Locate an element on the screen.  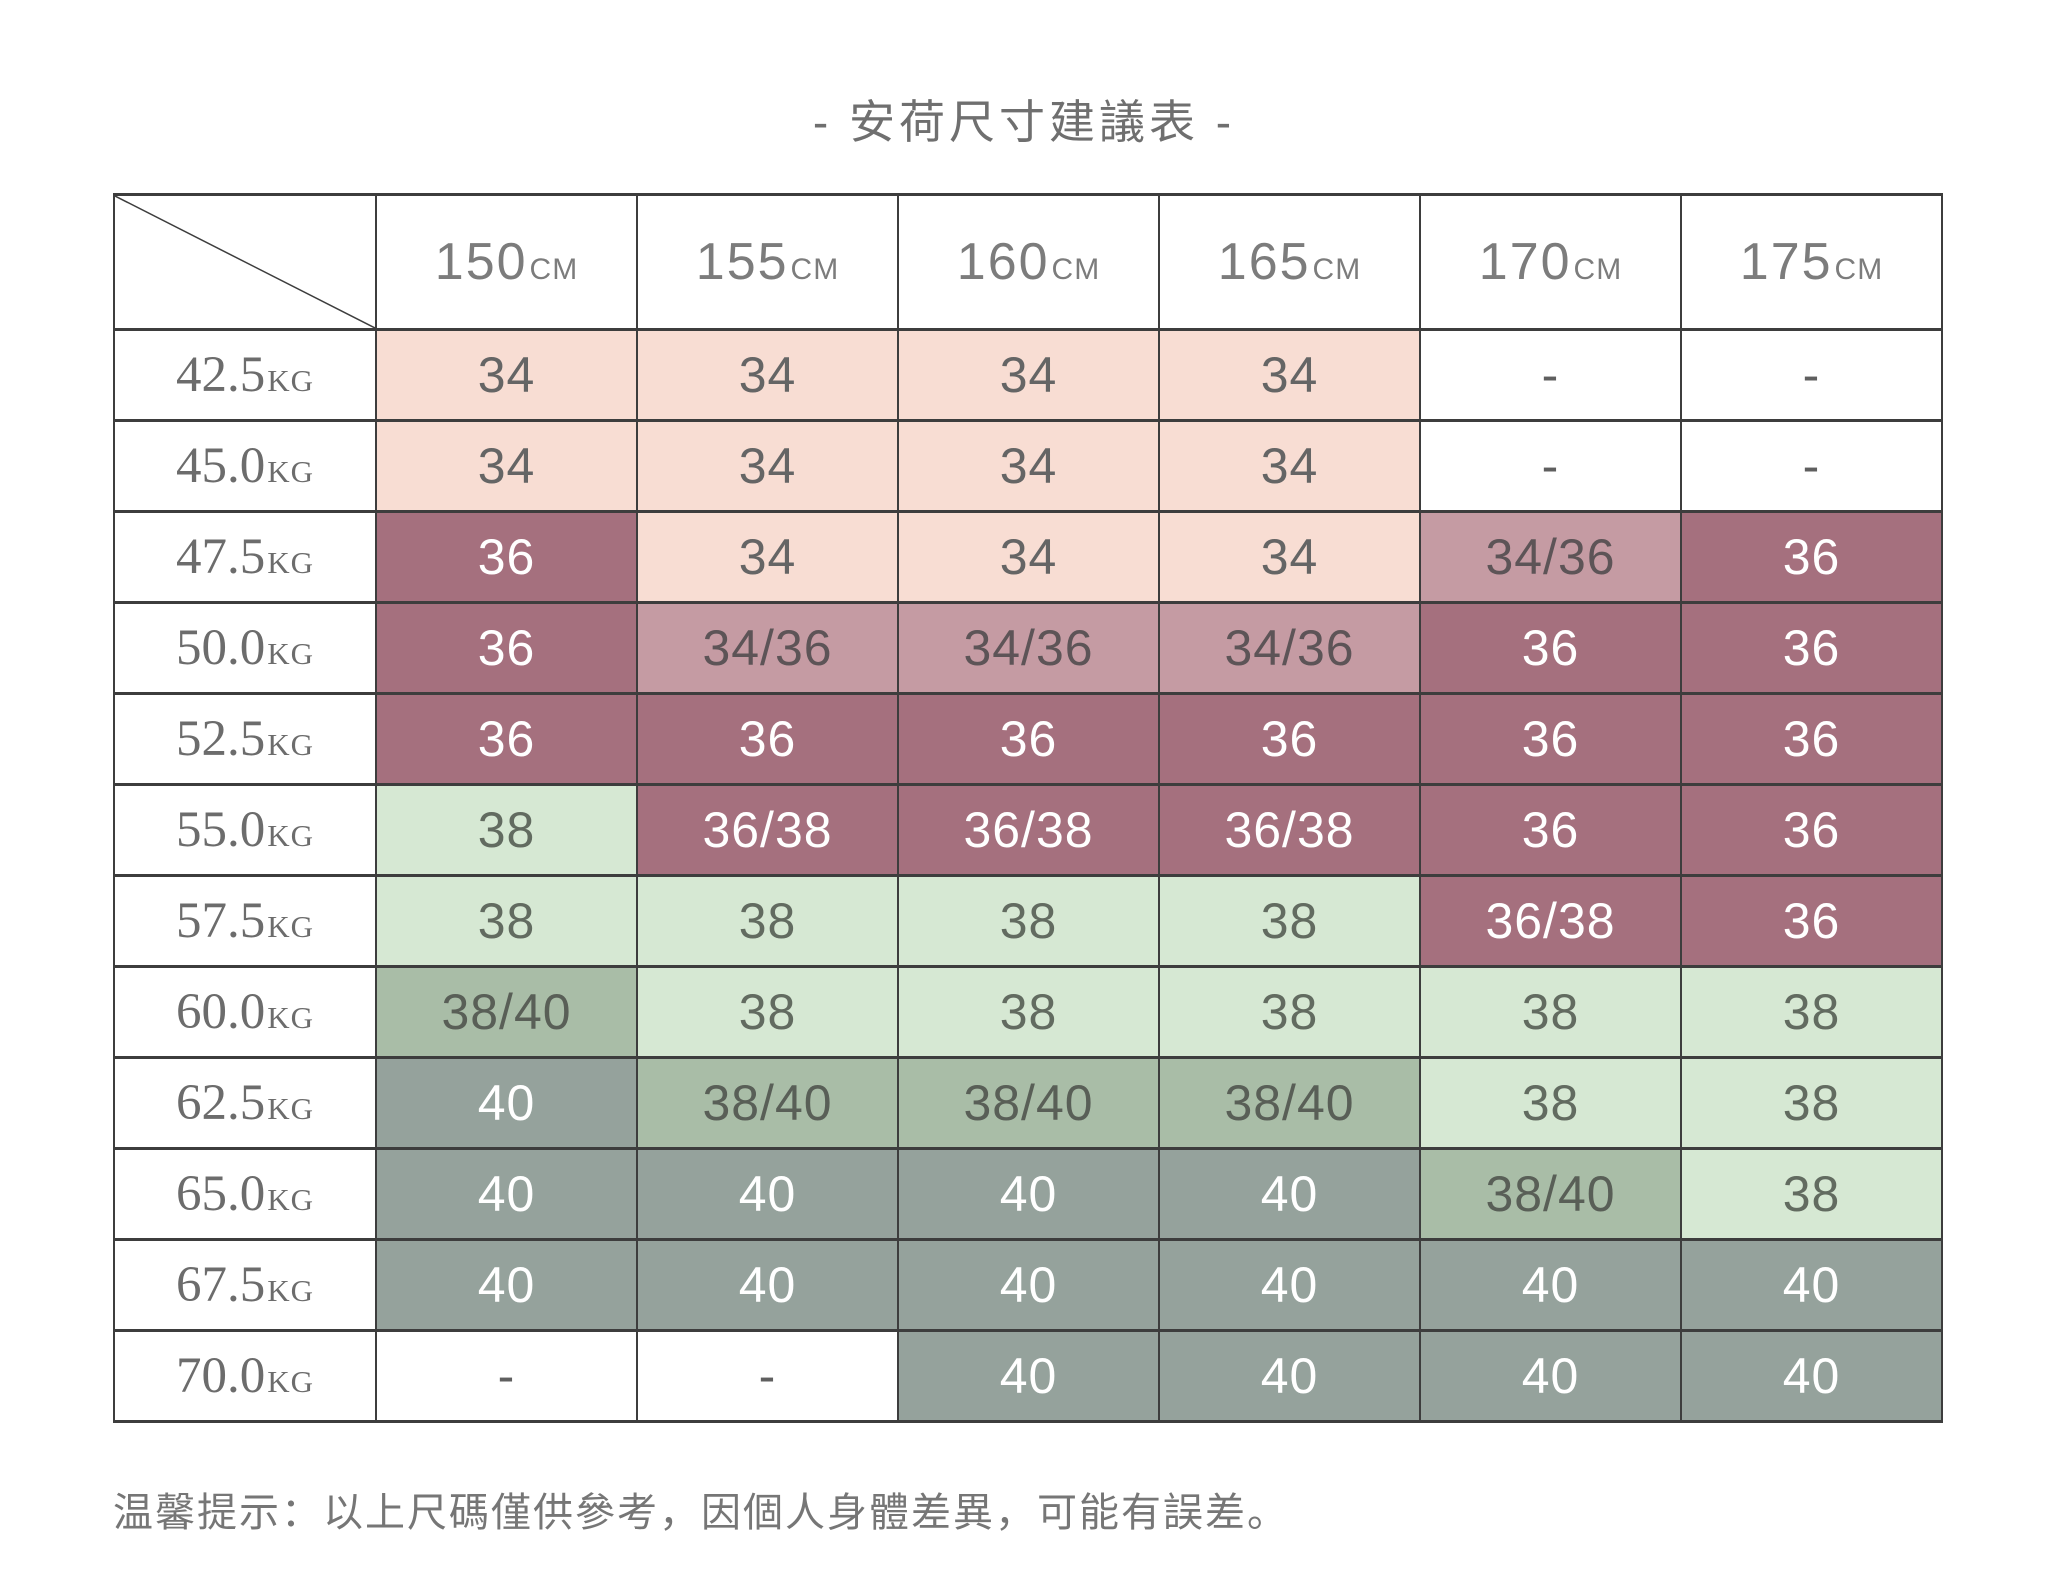
weight-row-header: 50.0KG is located at coordinates (245, 648).